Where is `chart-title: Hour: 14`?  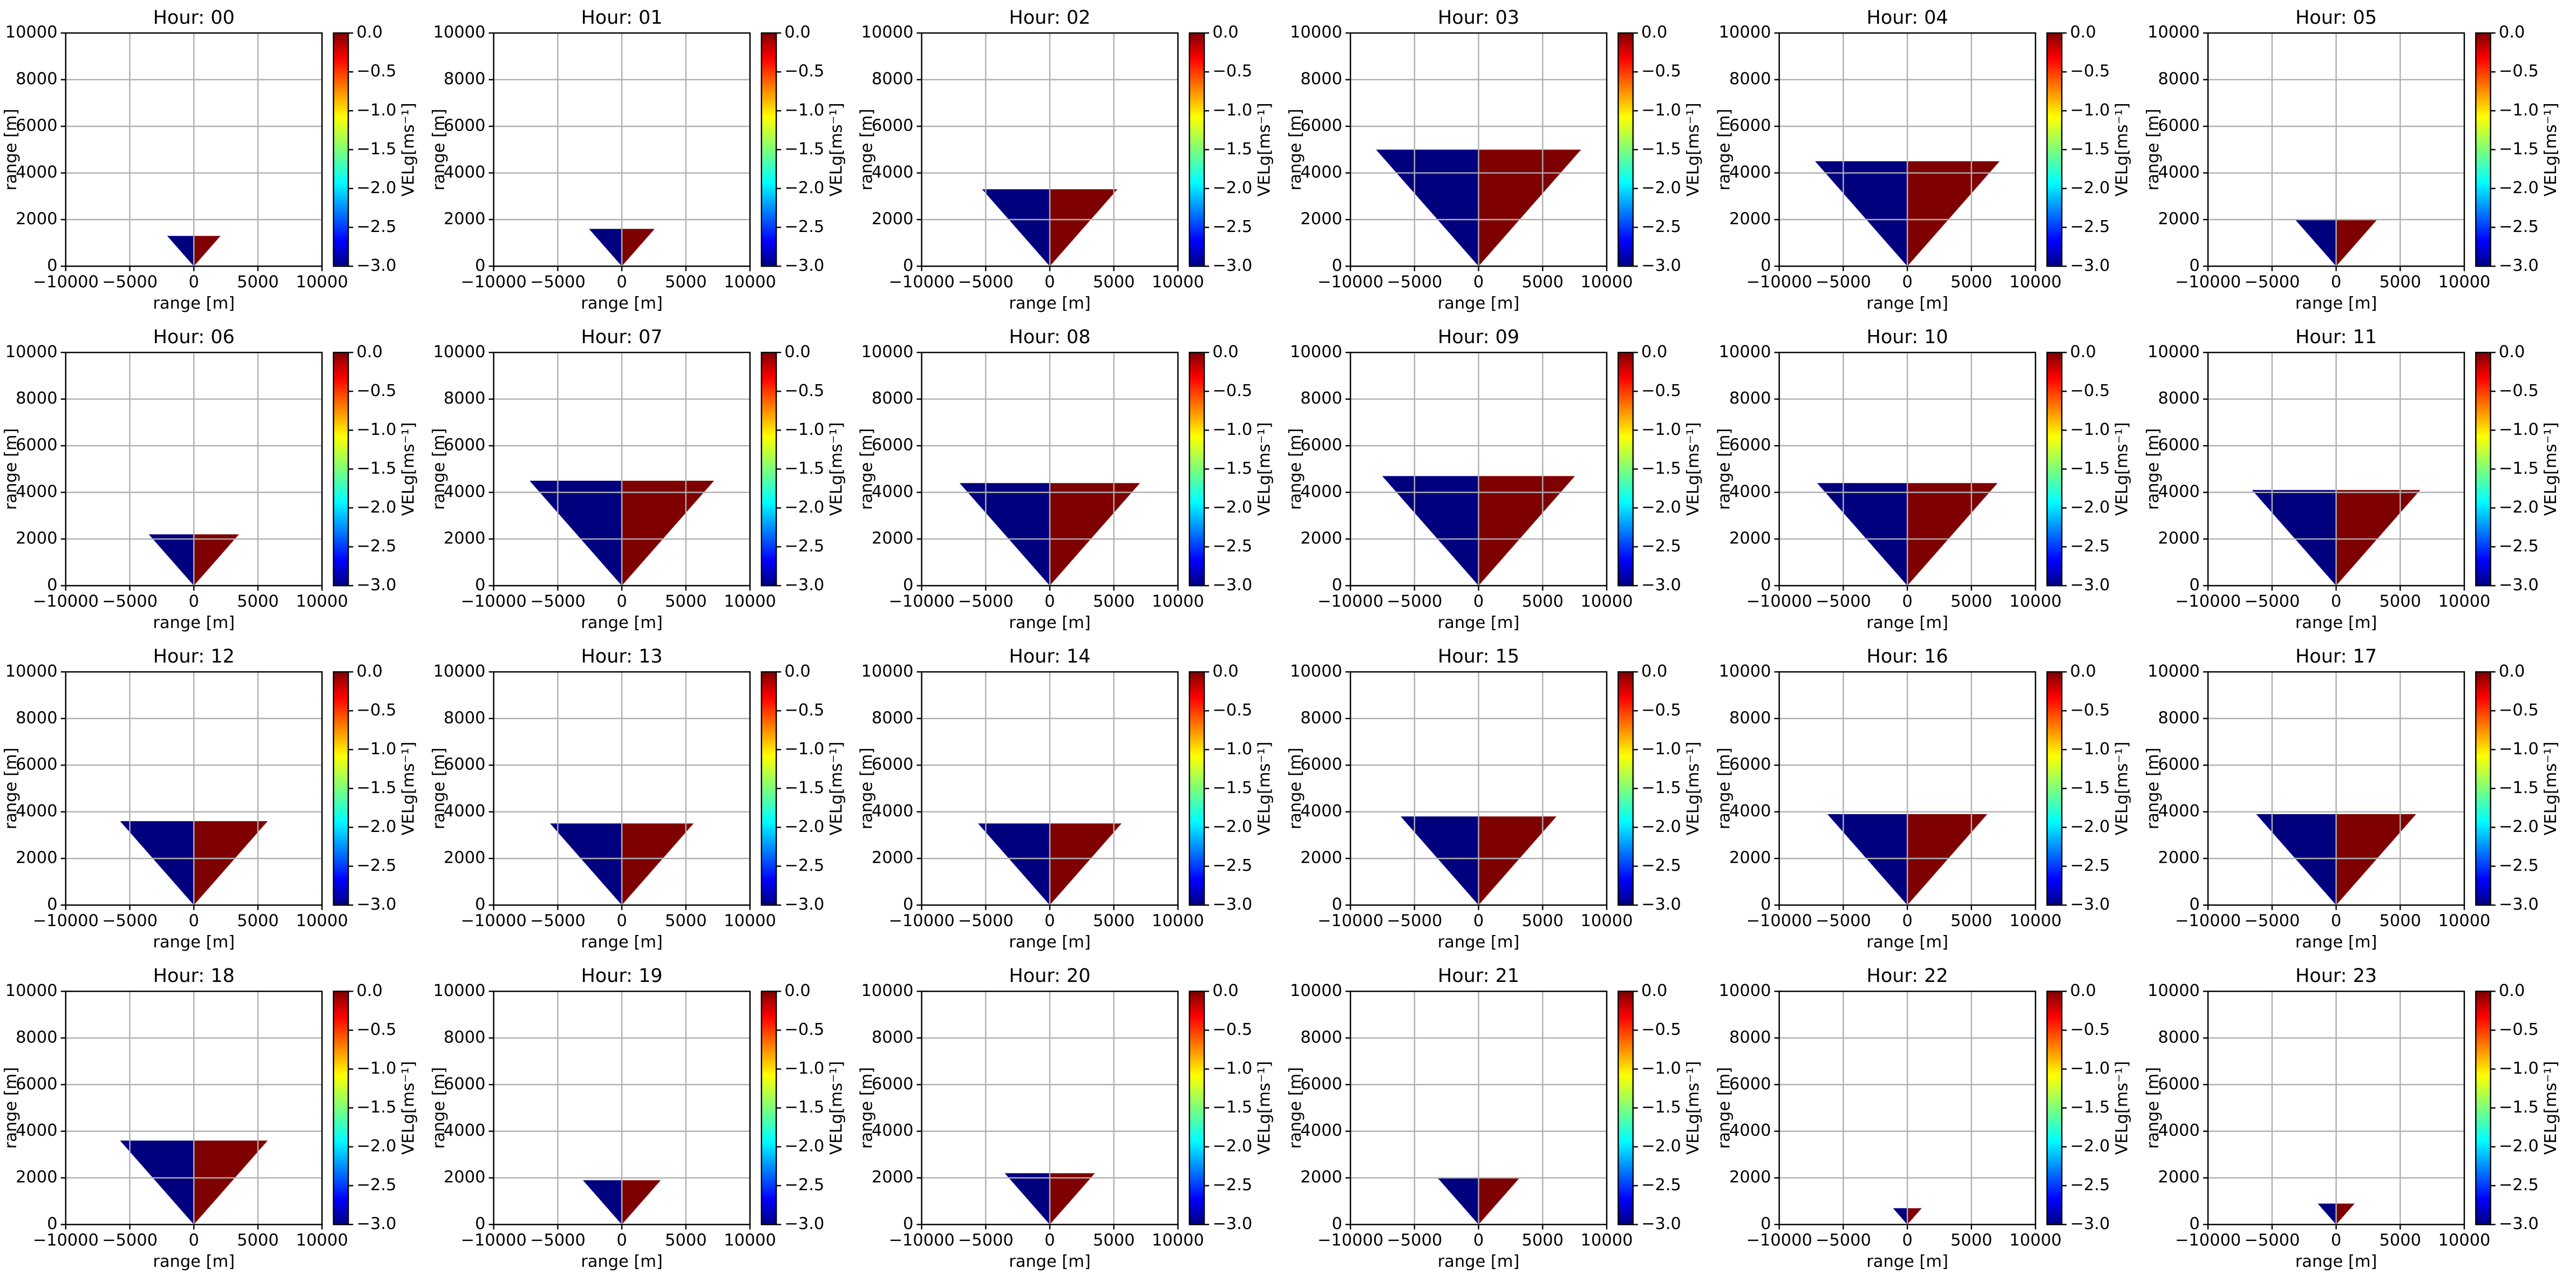
chart-title: Hour: 14 is located at coordinates (1050, 656).